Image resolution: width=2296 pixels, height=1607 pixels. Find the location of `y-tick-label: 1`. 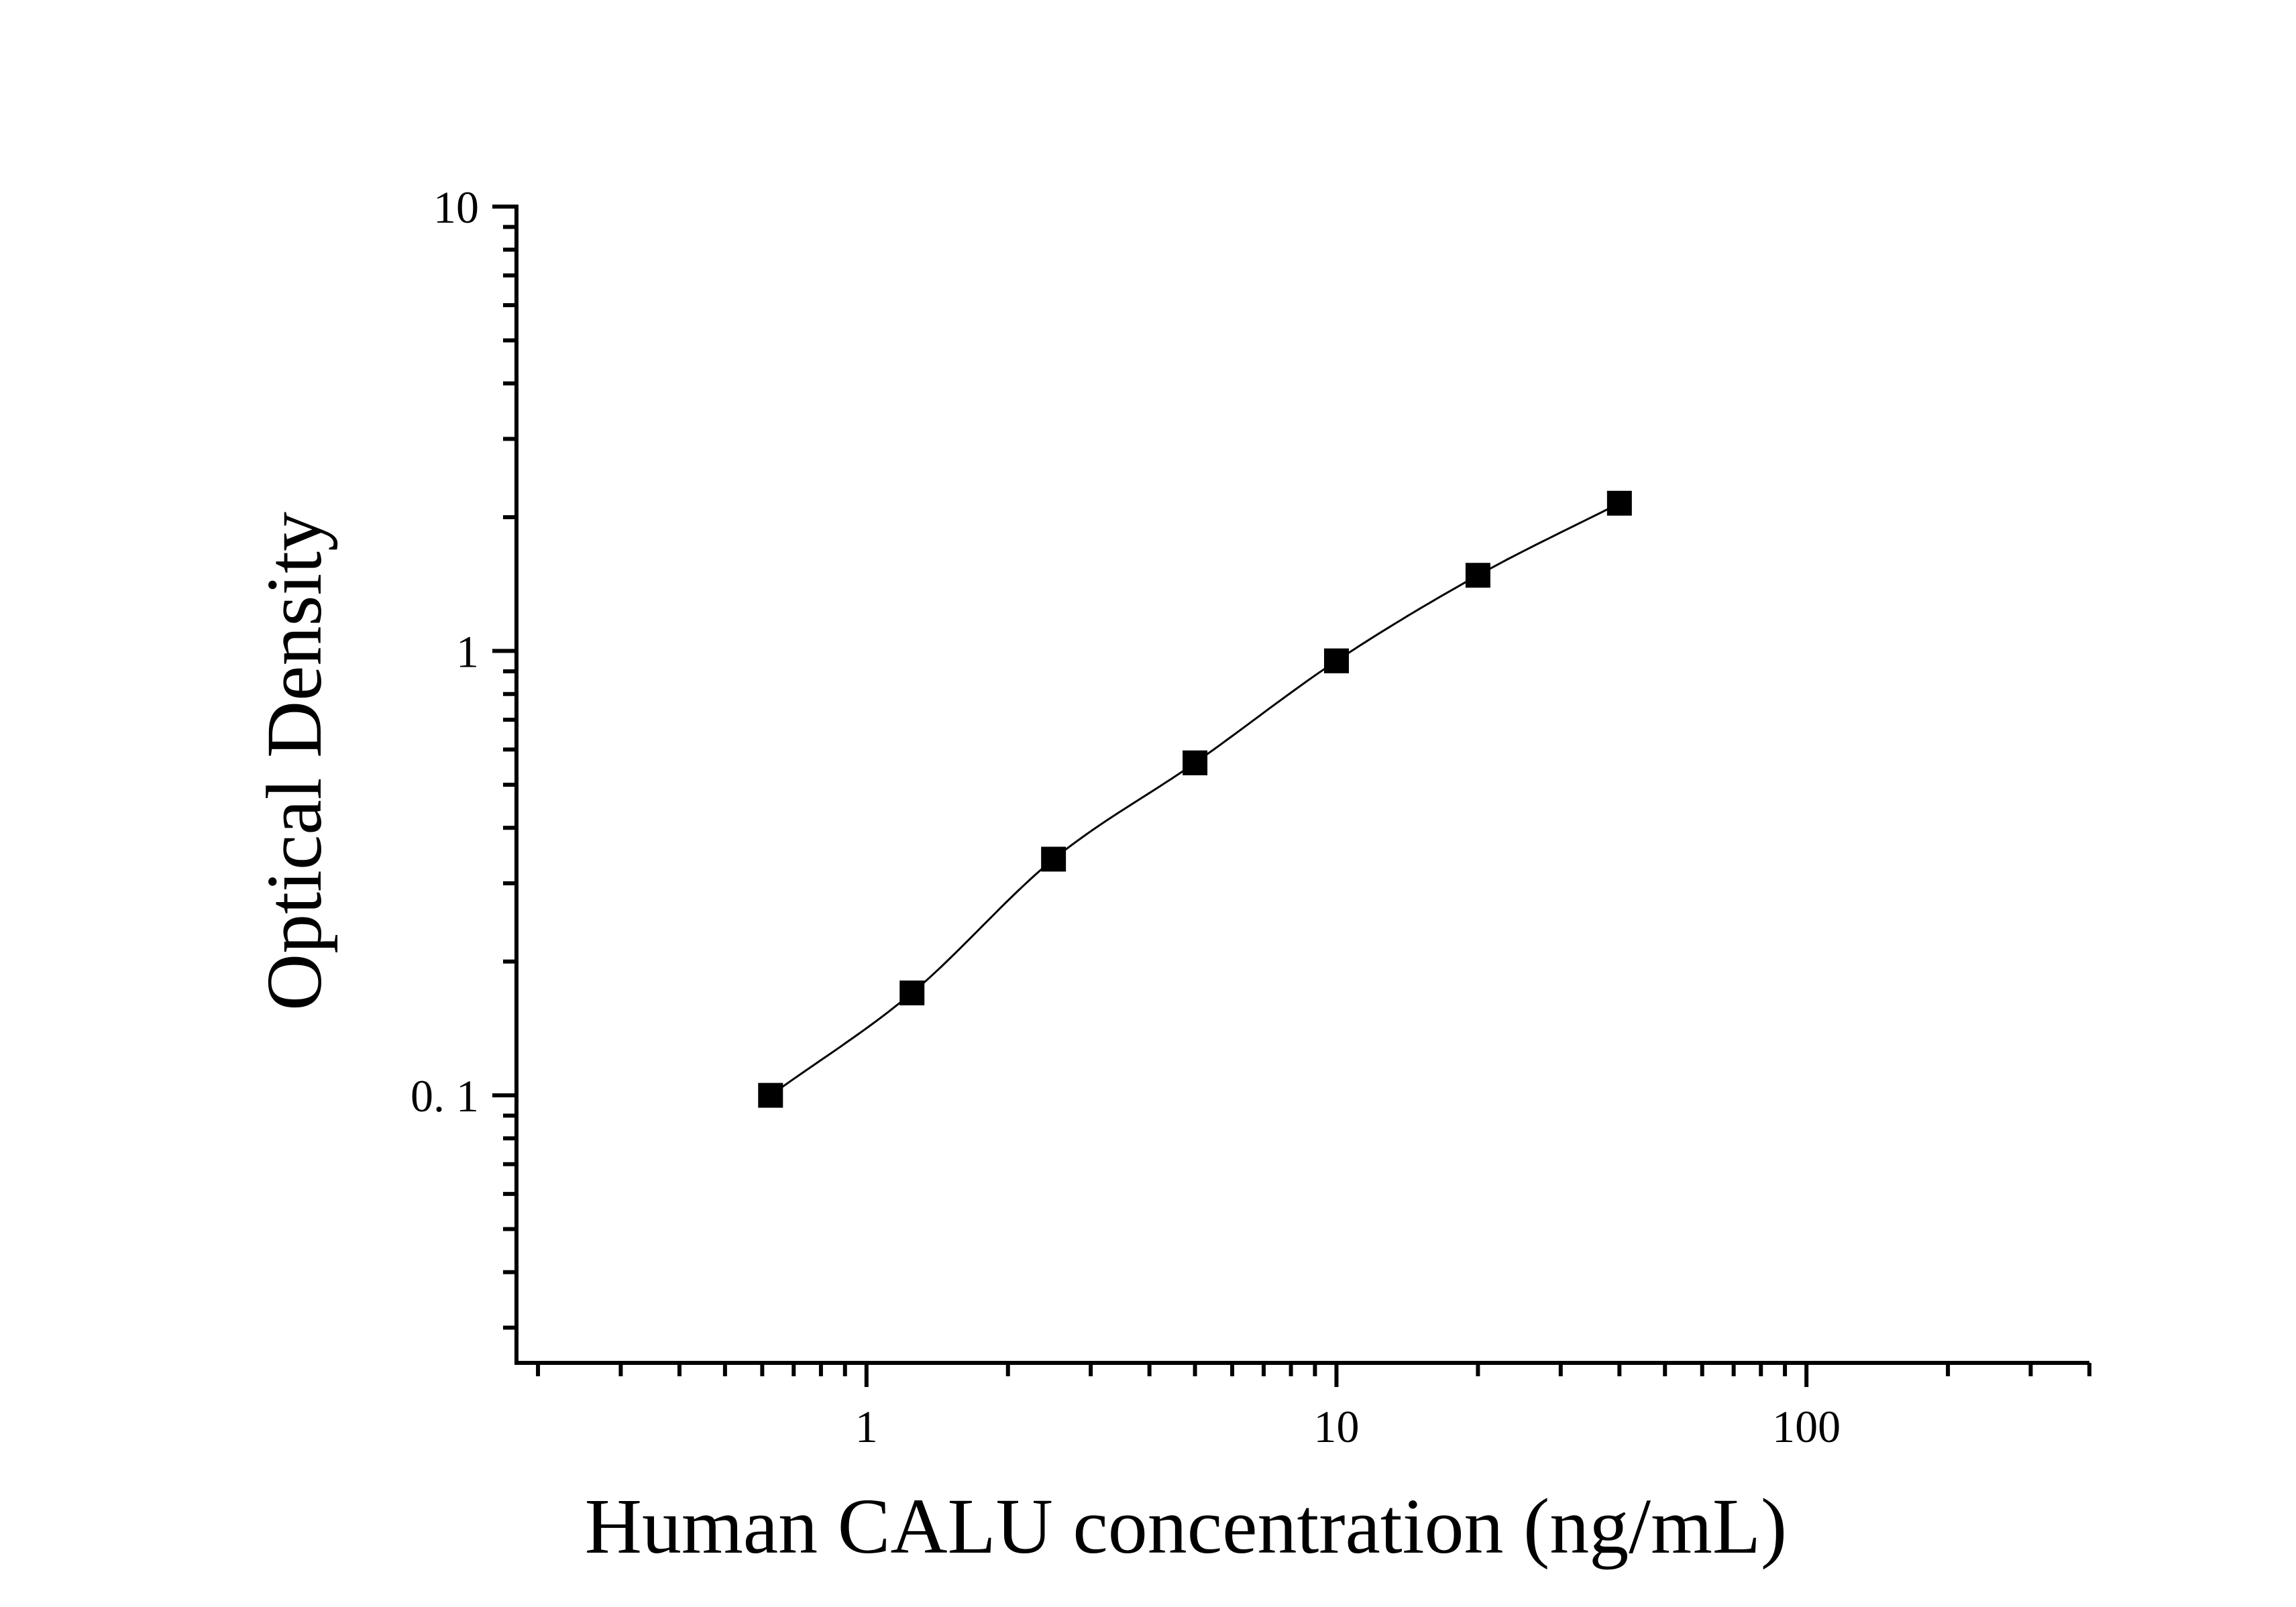

y-tick-label: 1 is located at coordinates (468, 651).